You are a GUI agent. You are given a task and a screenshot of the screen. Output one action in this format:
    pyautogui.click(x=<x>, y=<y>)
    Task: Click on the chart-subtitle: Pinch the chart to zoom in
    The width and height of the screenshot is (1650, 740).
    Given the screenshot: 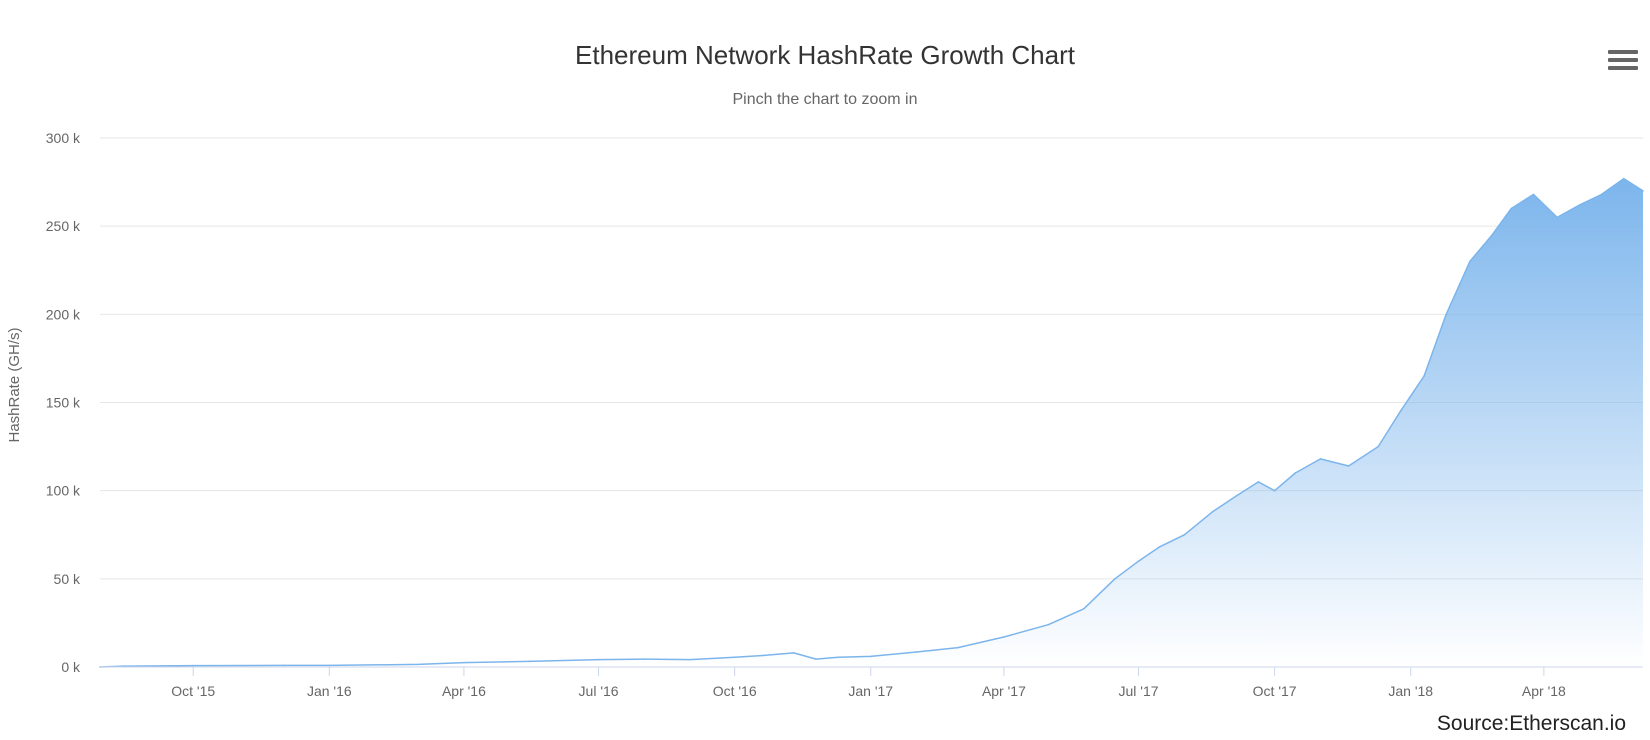 What is the action you would take?
    pyautogui.click(x=825, y=99)
    